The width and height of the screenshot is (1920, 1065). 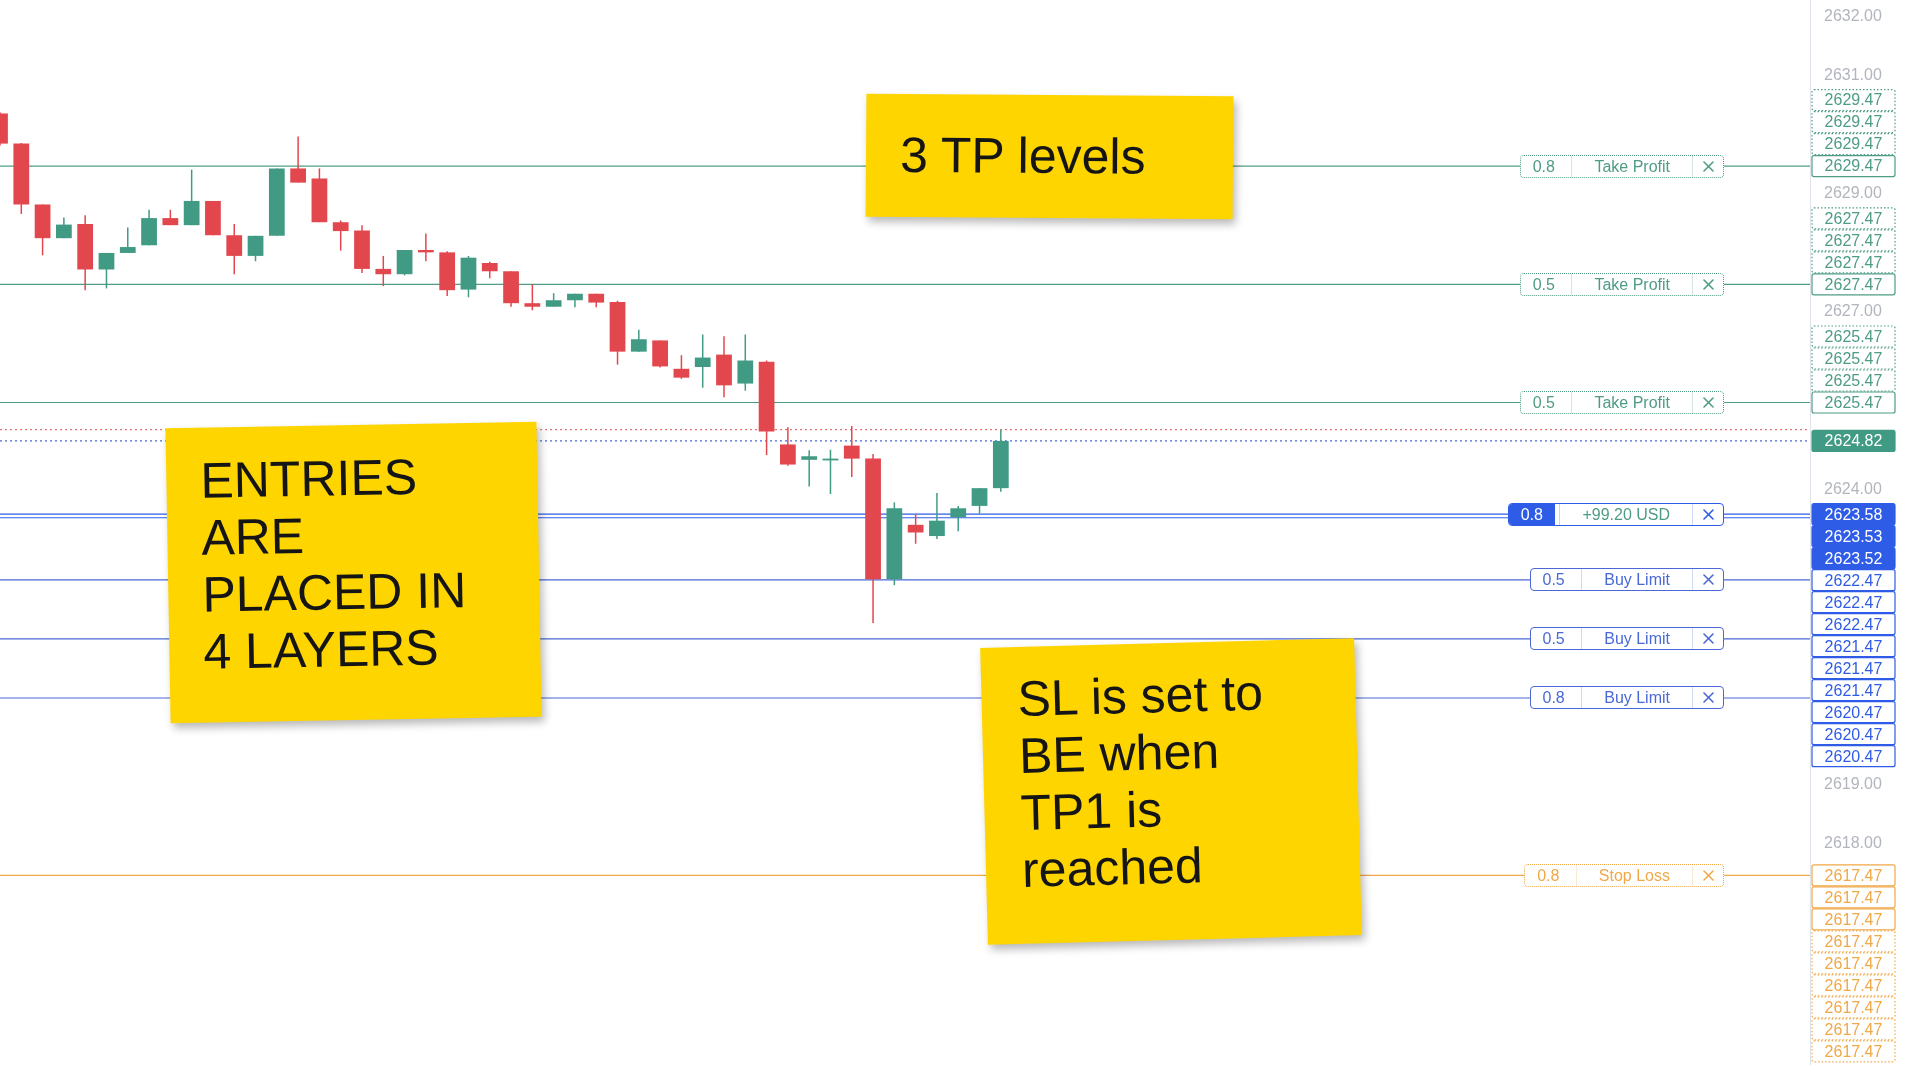 I want to click on y-tick-label: 2627.00, so click(x=1853, y=311).